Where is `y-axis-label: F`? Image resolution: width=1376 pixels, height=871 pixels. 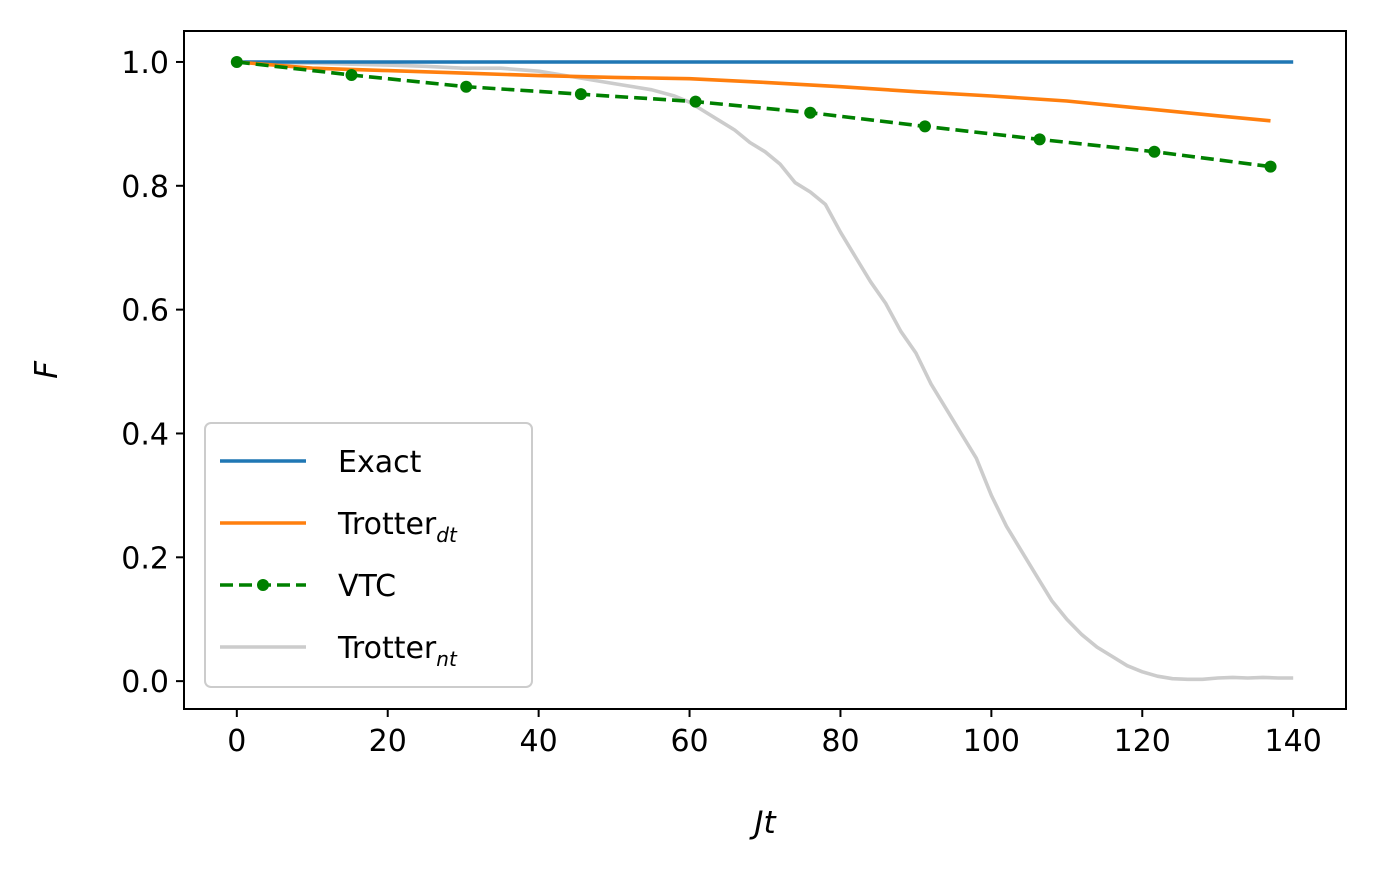 y-axis-label: F is located at coordinates (47, 369).